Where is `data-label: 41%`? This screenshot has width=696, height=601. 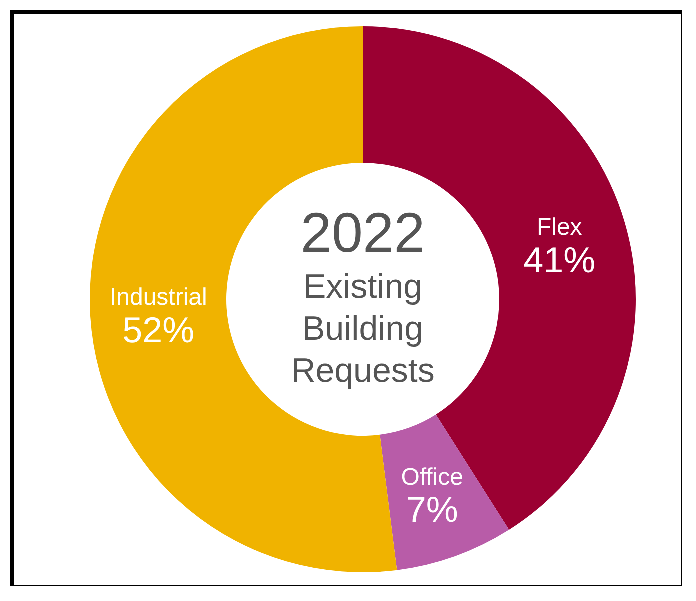
data-label: 41% is located at coordinates (560, 259).